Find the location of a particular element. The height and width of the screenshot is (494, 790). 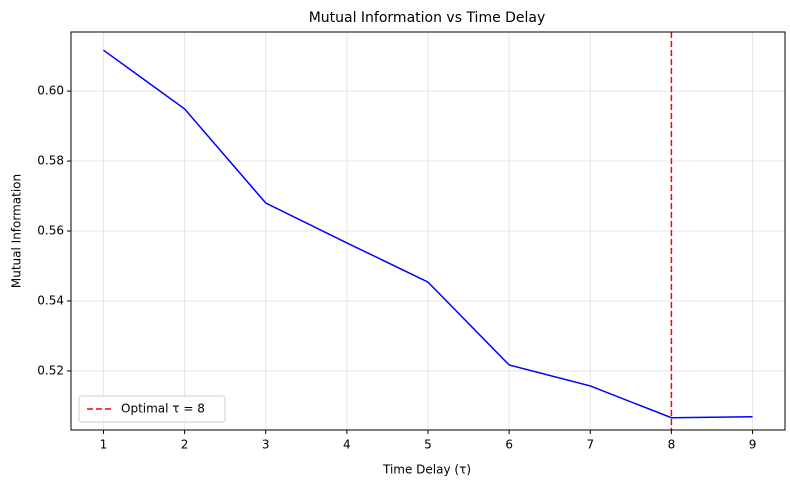

x-axis-label: Time Delay (τ) is located at coordinates (426, 470).